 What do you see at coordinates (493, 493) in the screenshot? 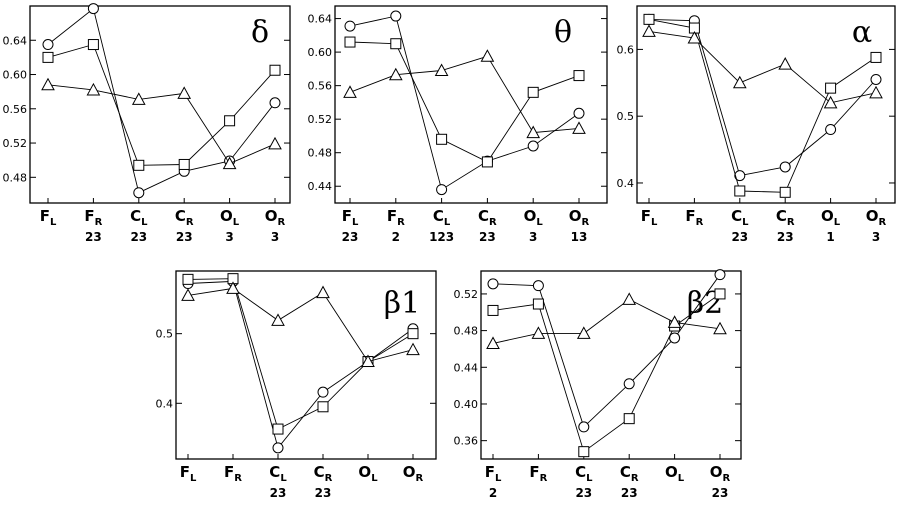
I see `significance-label: 2` at bounding box center [493, 493].